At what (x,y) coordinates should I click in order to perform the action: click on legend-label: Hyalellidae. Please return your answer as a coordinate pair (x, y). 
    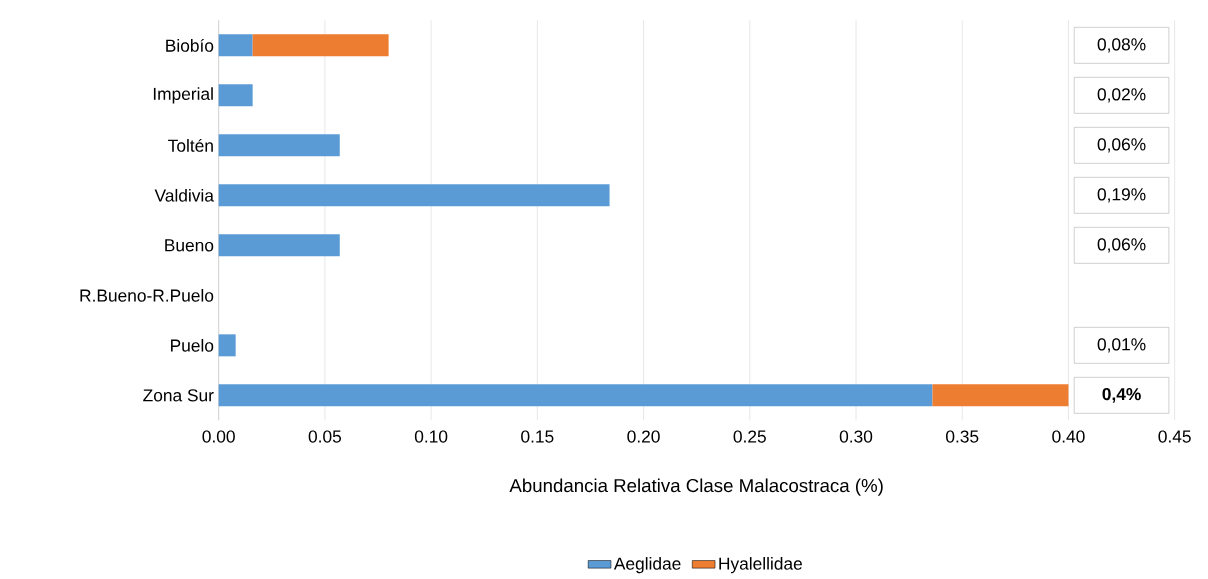
    Looking at the image, I should click on (760, 565).